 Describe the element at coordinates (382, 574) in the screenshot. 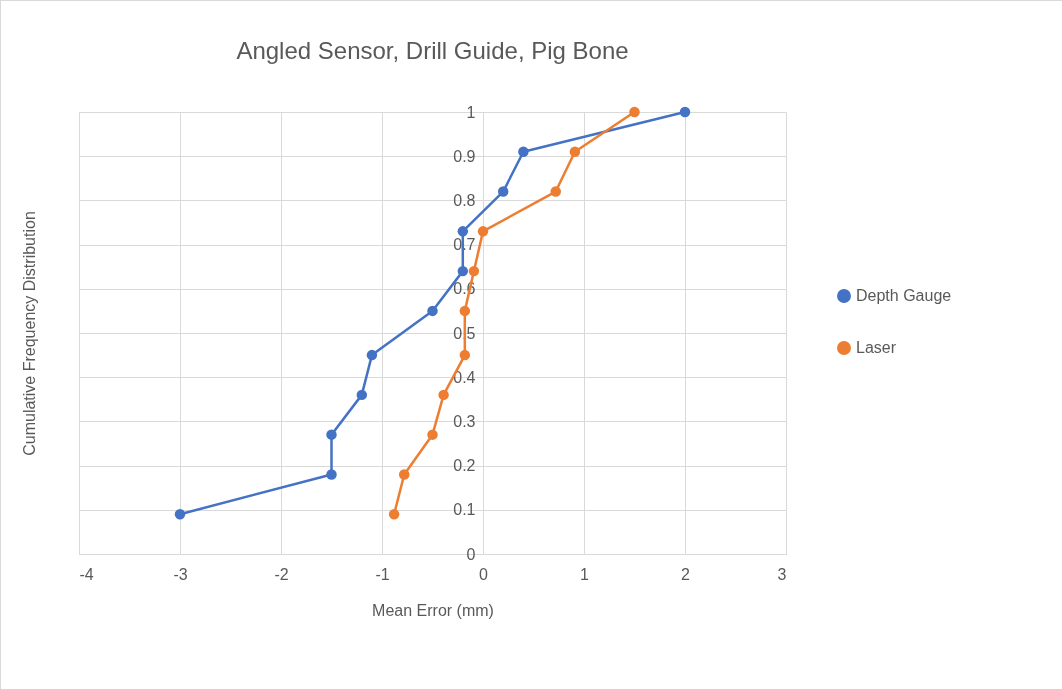

I see `x-tick-label: -1` at that location.